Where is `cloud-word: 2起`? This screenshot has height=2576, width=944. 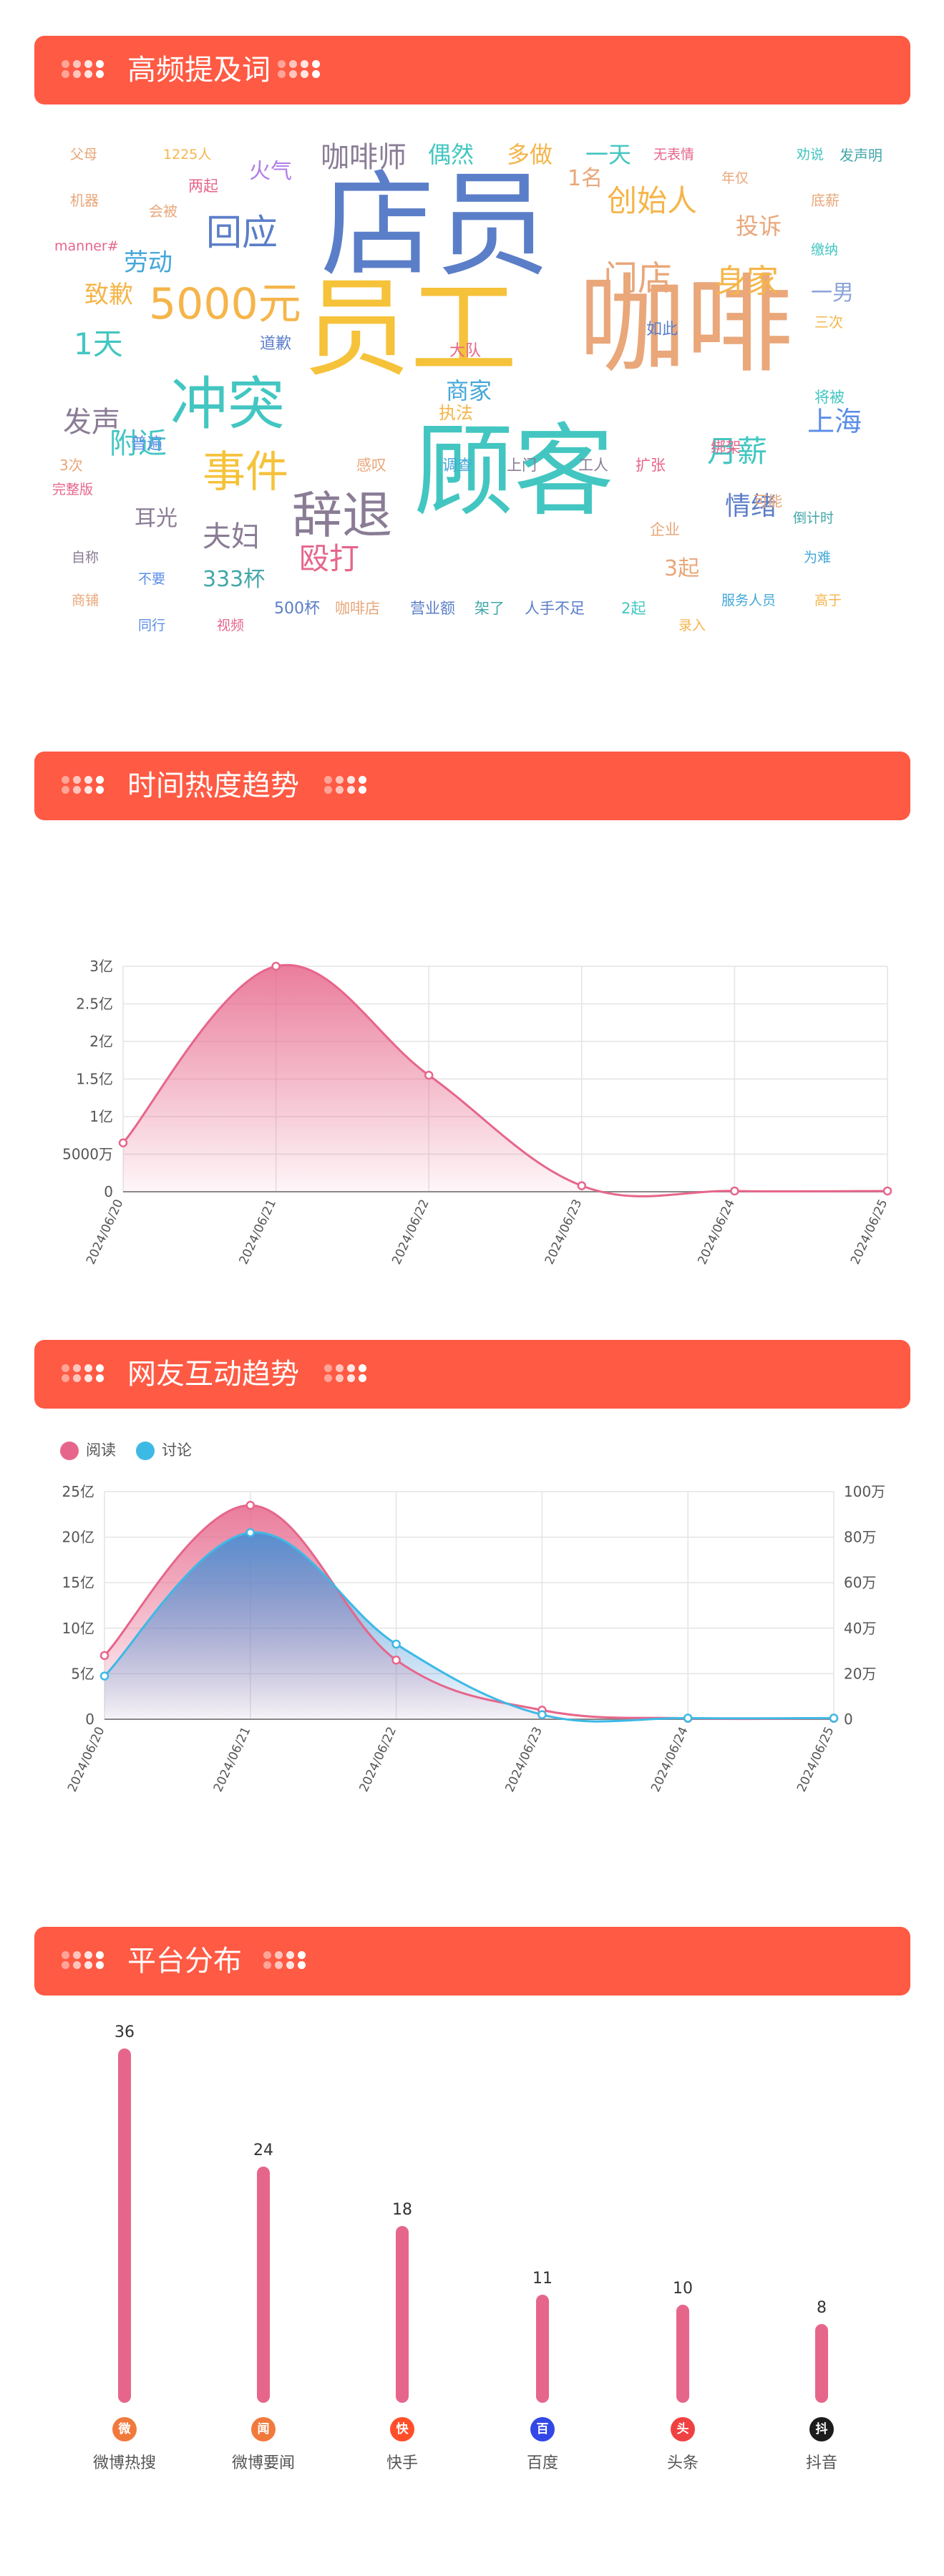
cloud-word: 2起 is located at coordinates (633, 608).